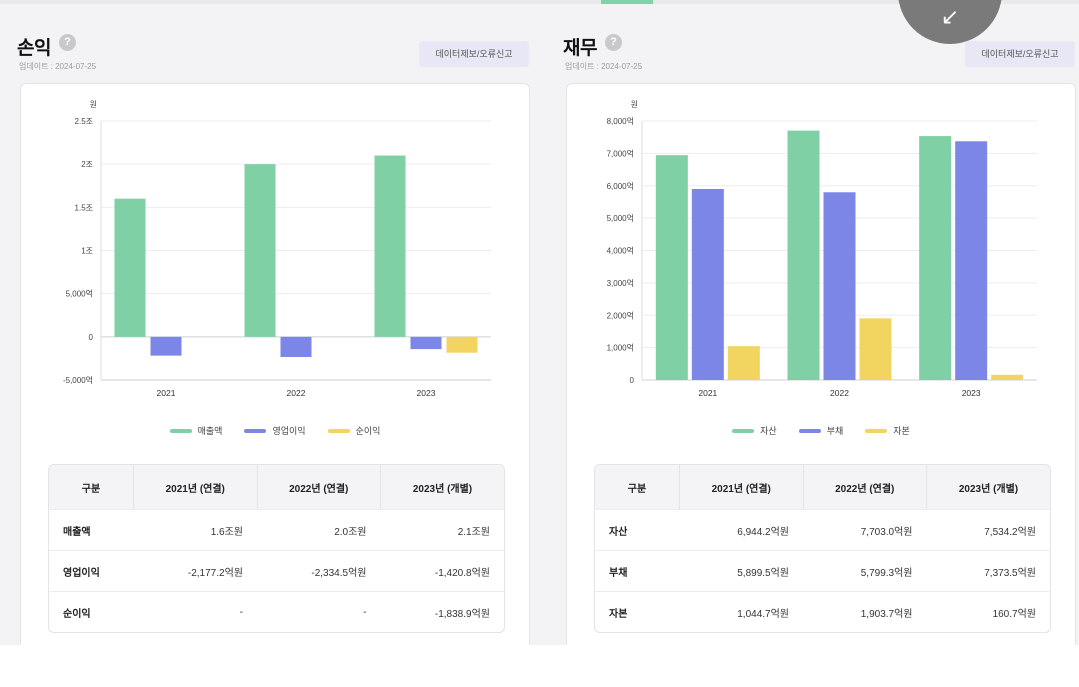 This screenshot has width=1079, height=687. I want to click on y-tick-label: 4,000억, so click(620, 251).